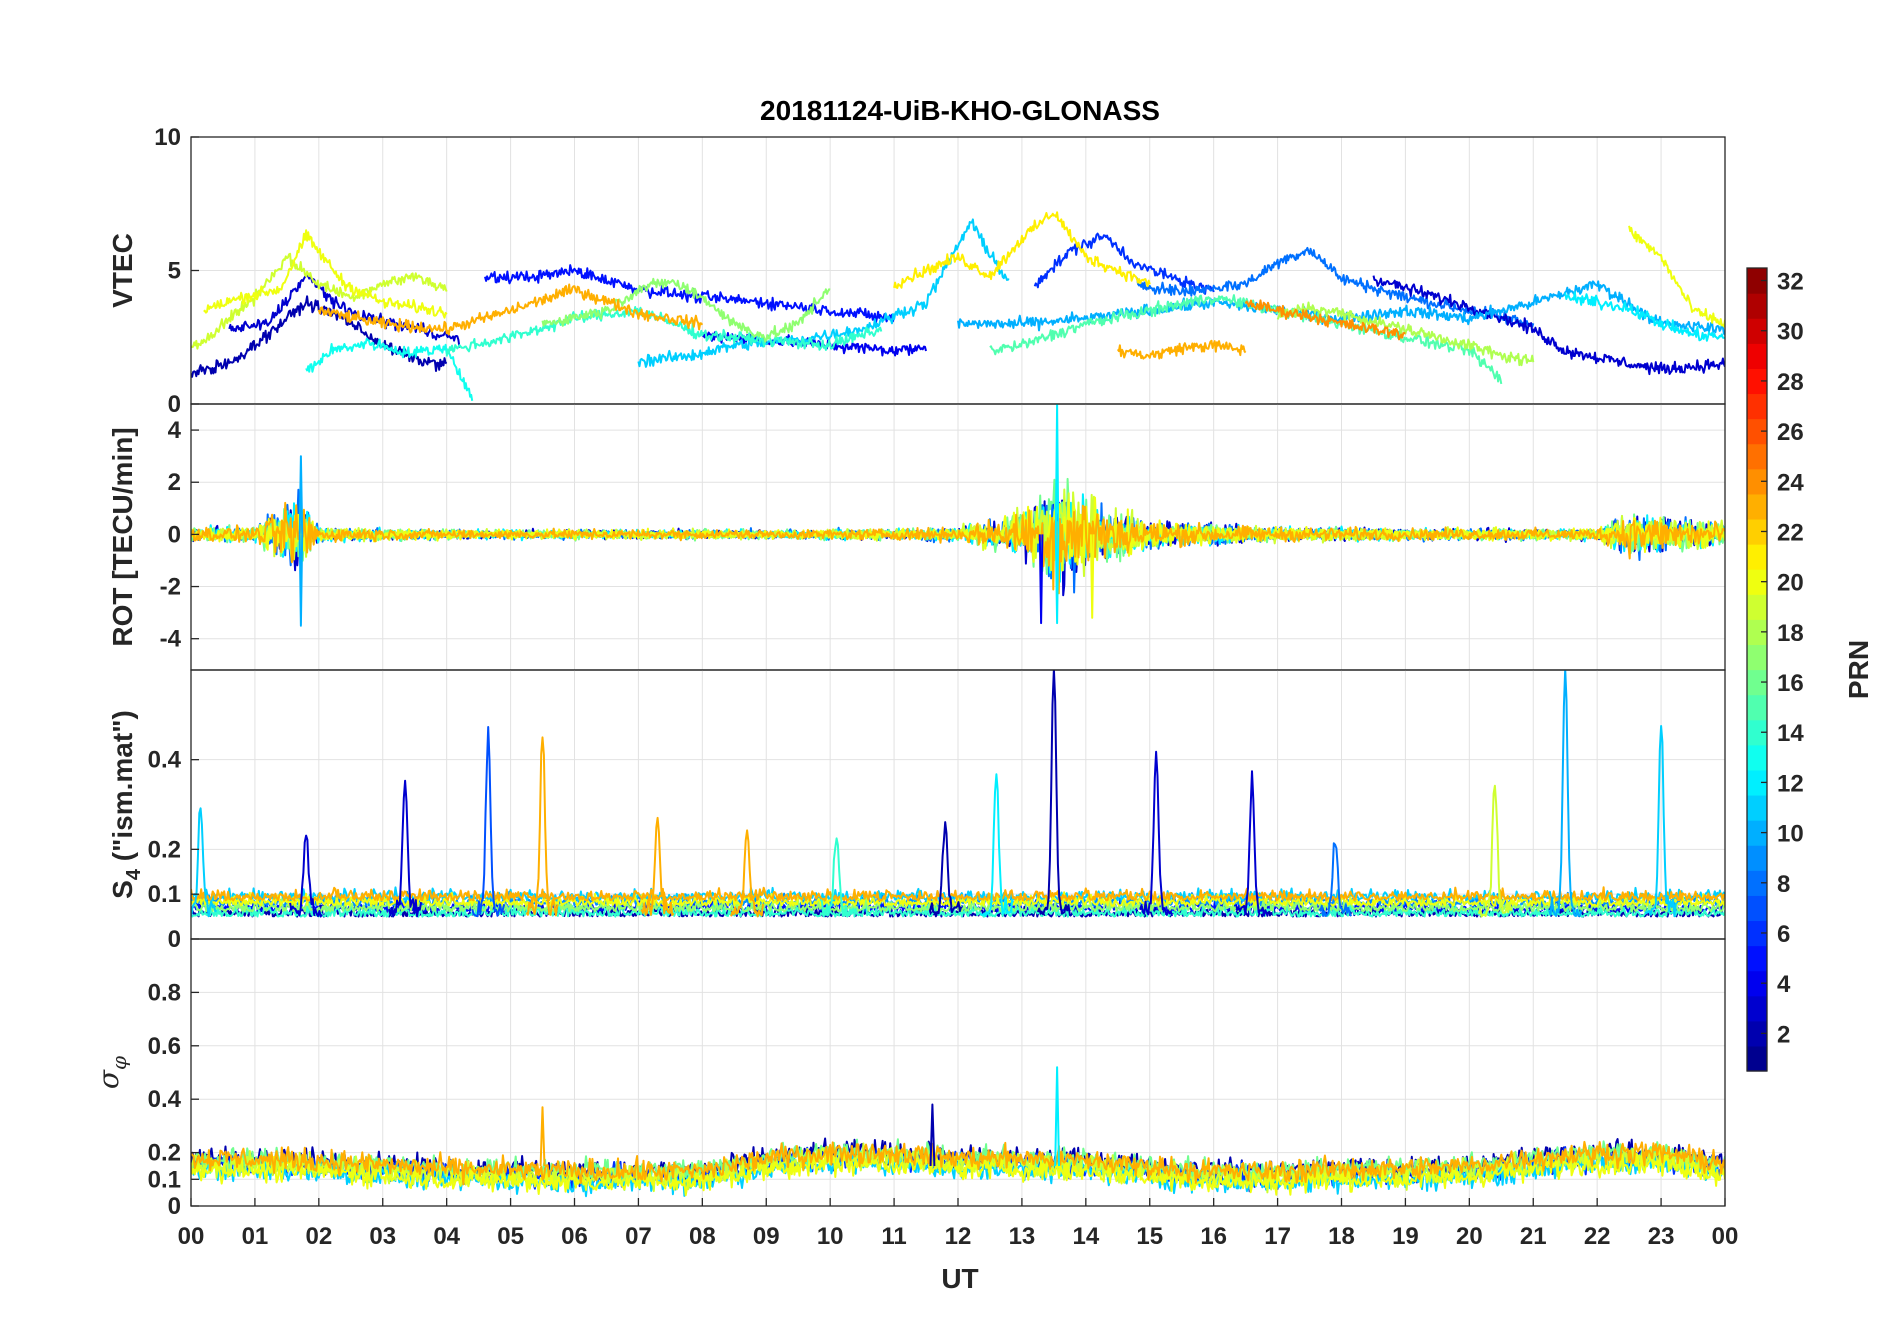 This screenshot has width=1902, height=1330. I want to click on y-tick-label: 2, so click(174, 482).